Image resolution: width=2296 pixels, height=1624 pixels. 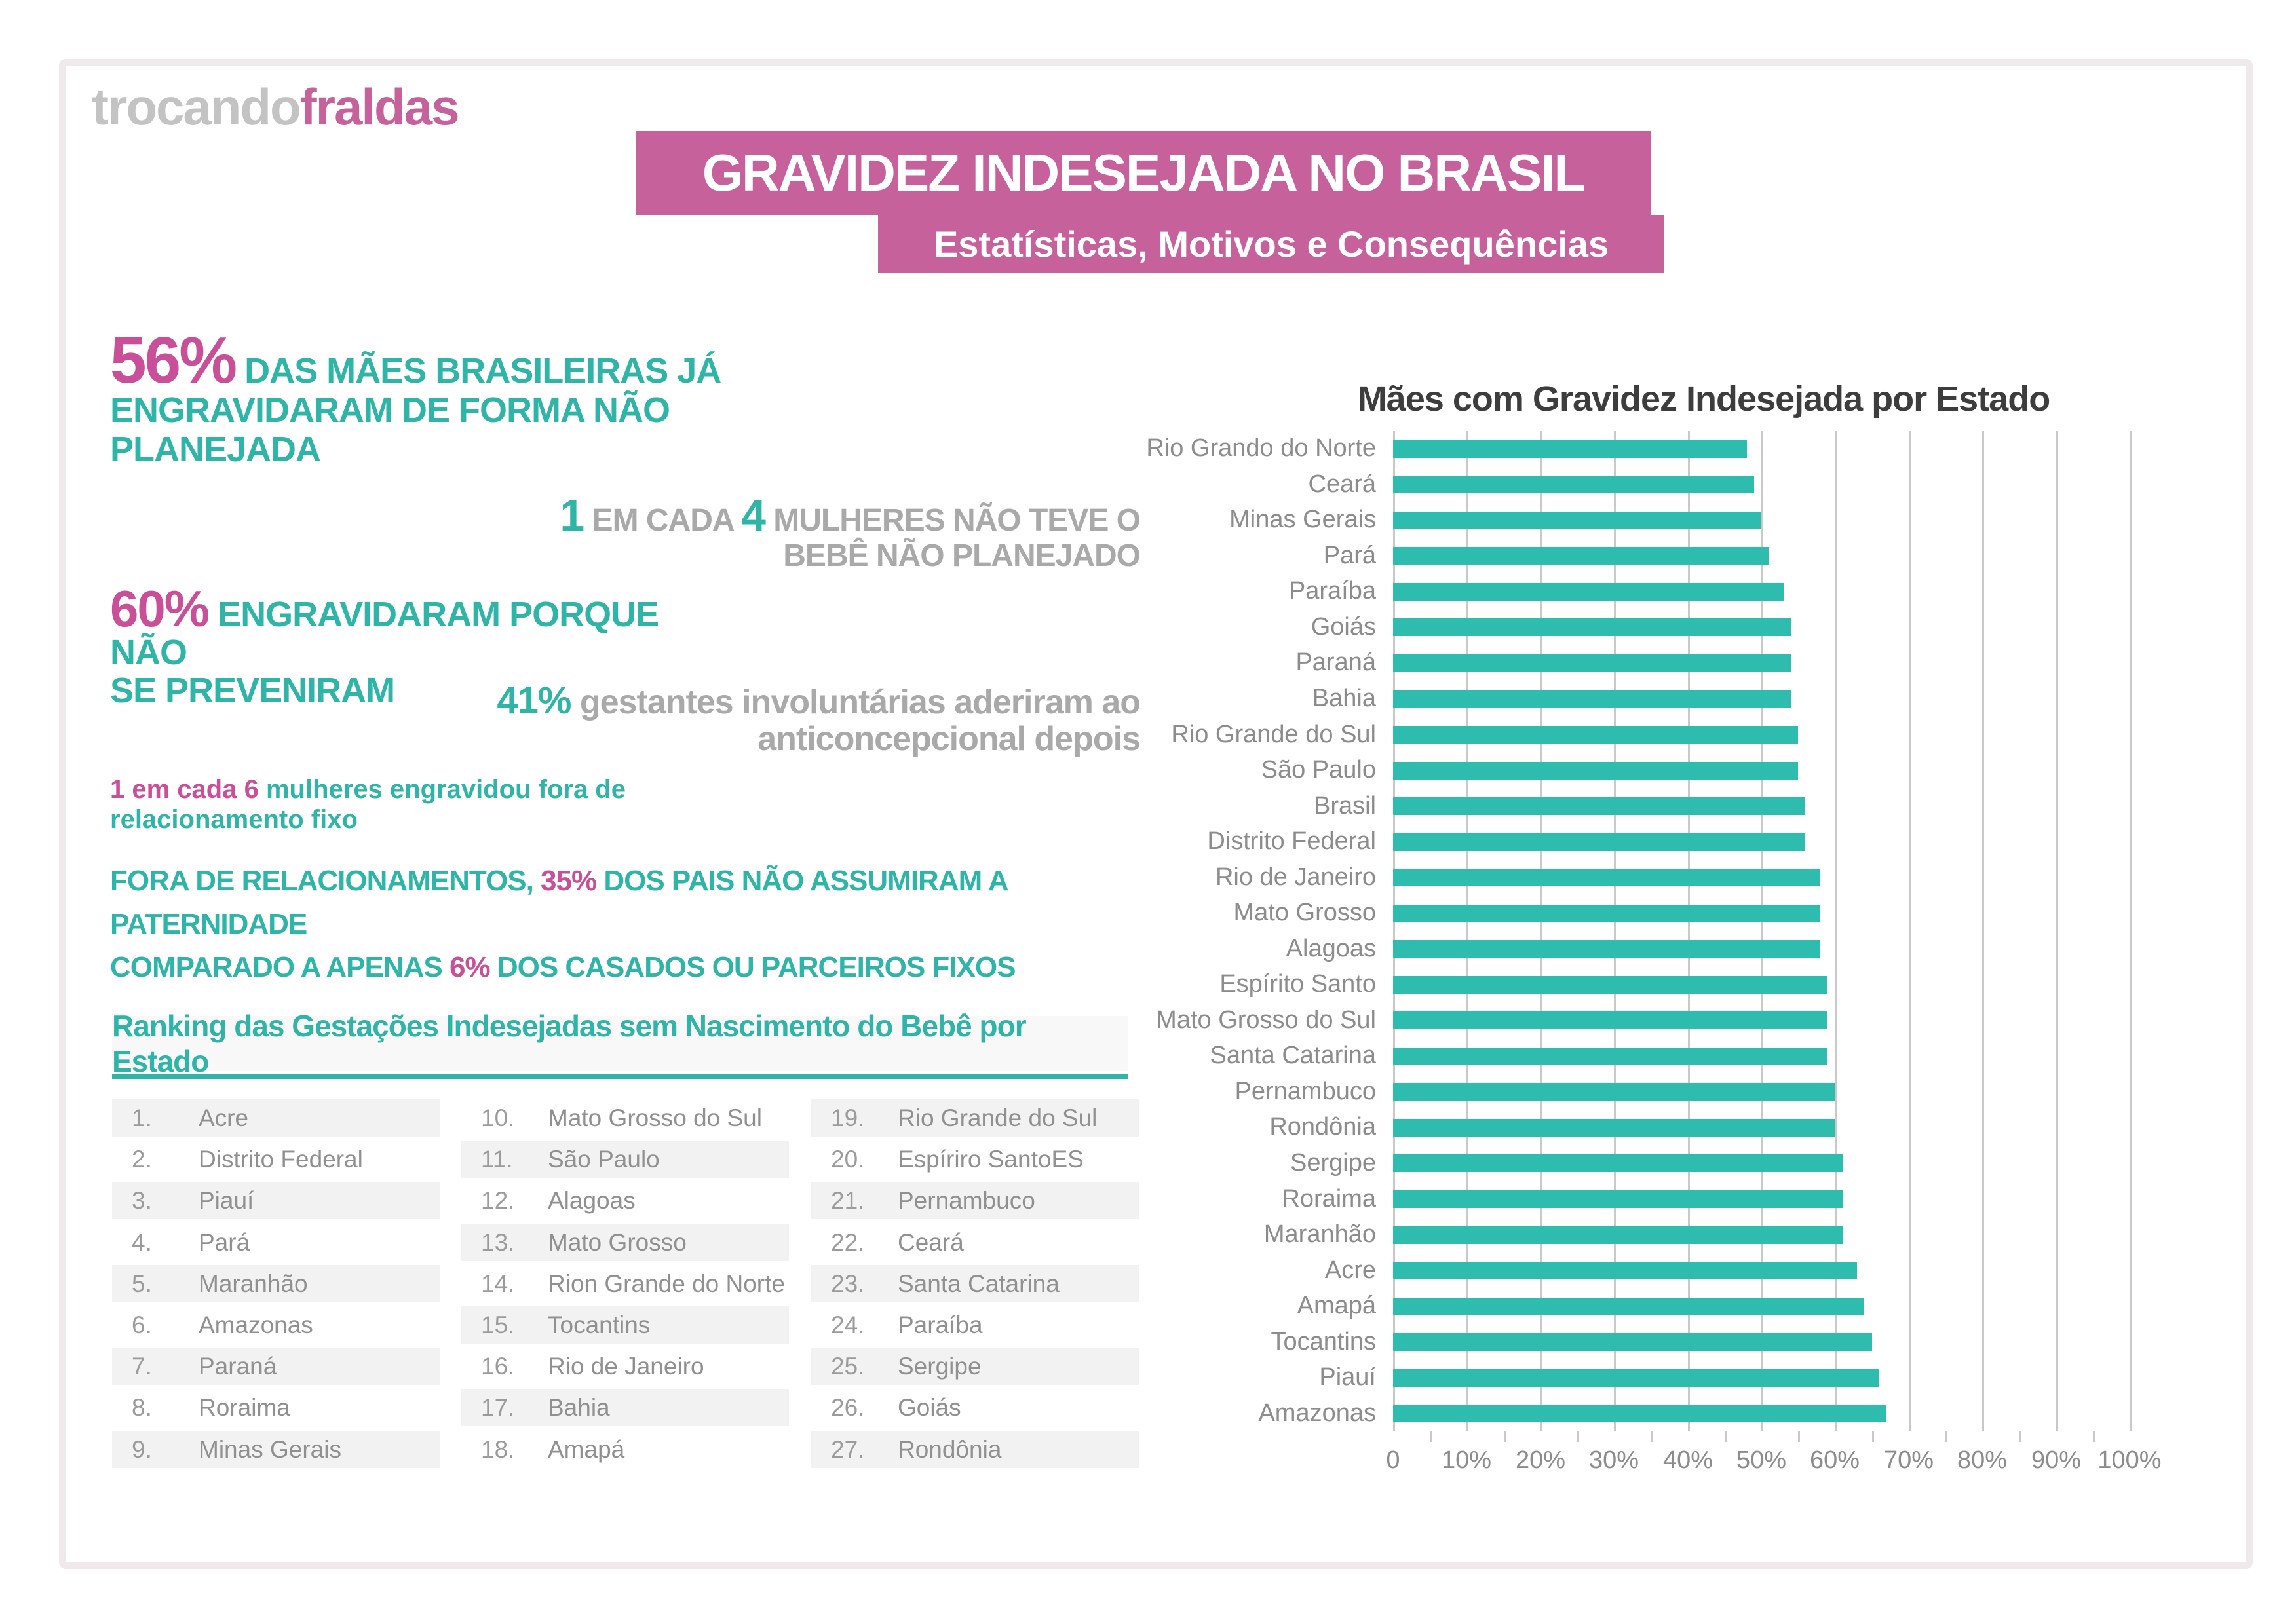 I want to click on stat-41-line2: anticoncepcional depois, so click(x=949, y=739).